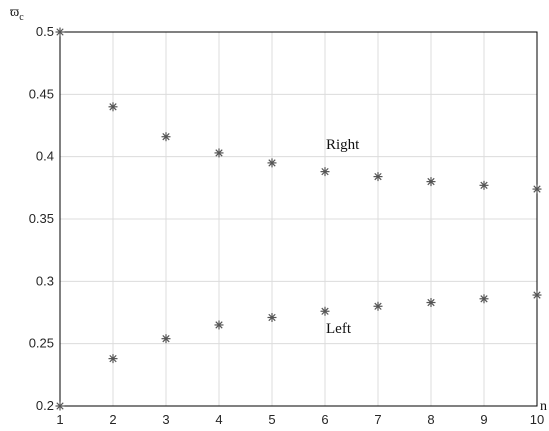 The image size is (549, 431). Describe the element at coordinates (430, 419) in the screenshot. I see `x-tick-label: 8` at that location.